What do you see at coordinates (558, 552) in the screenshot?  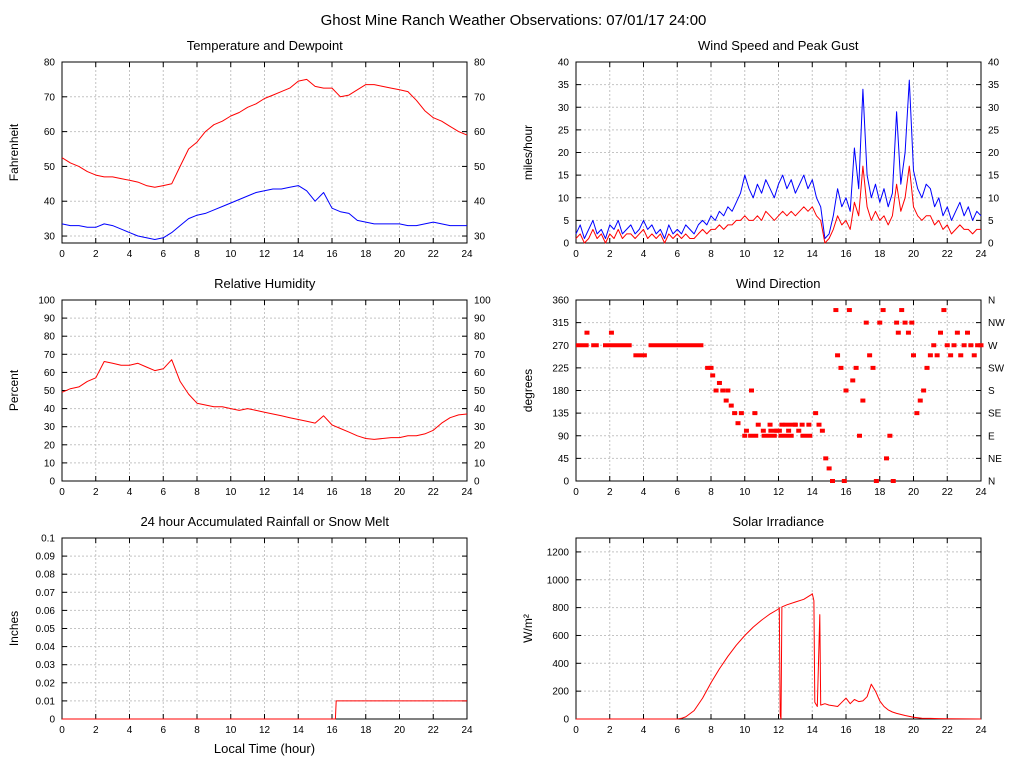 I see `svg-text: 1200` at bounding box center [558, 552].